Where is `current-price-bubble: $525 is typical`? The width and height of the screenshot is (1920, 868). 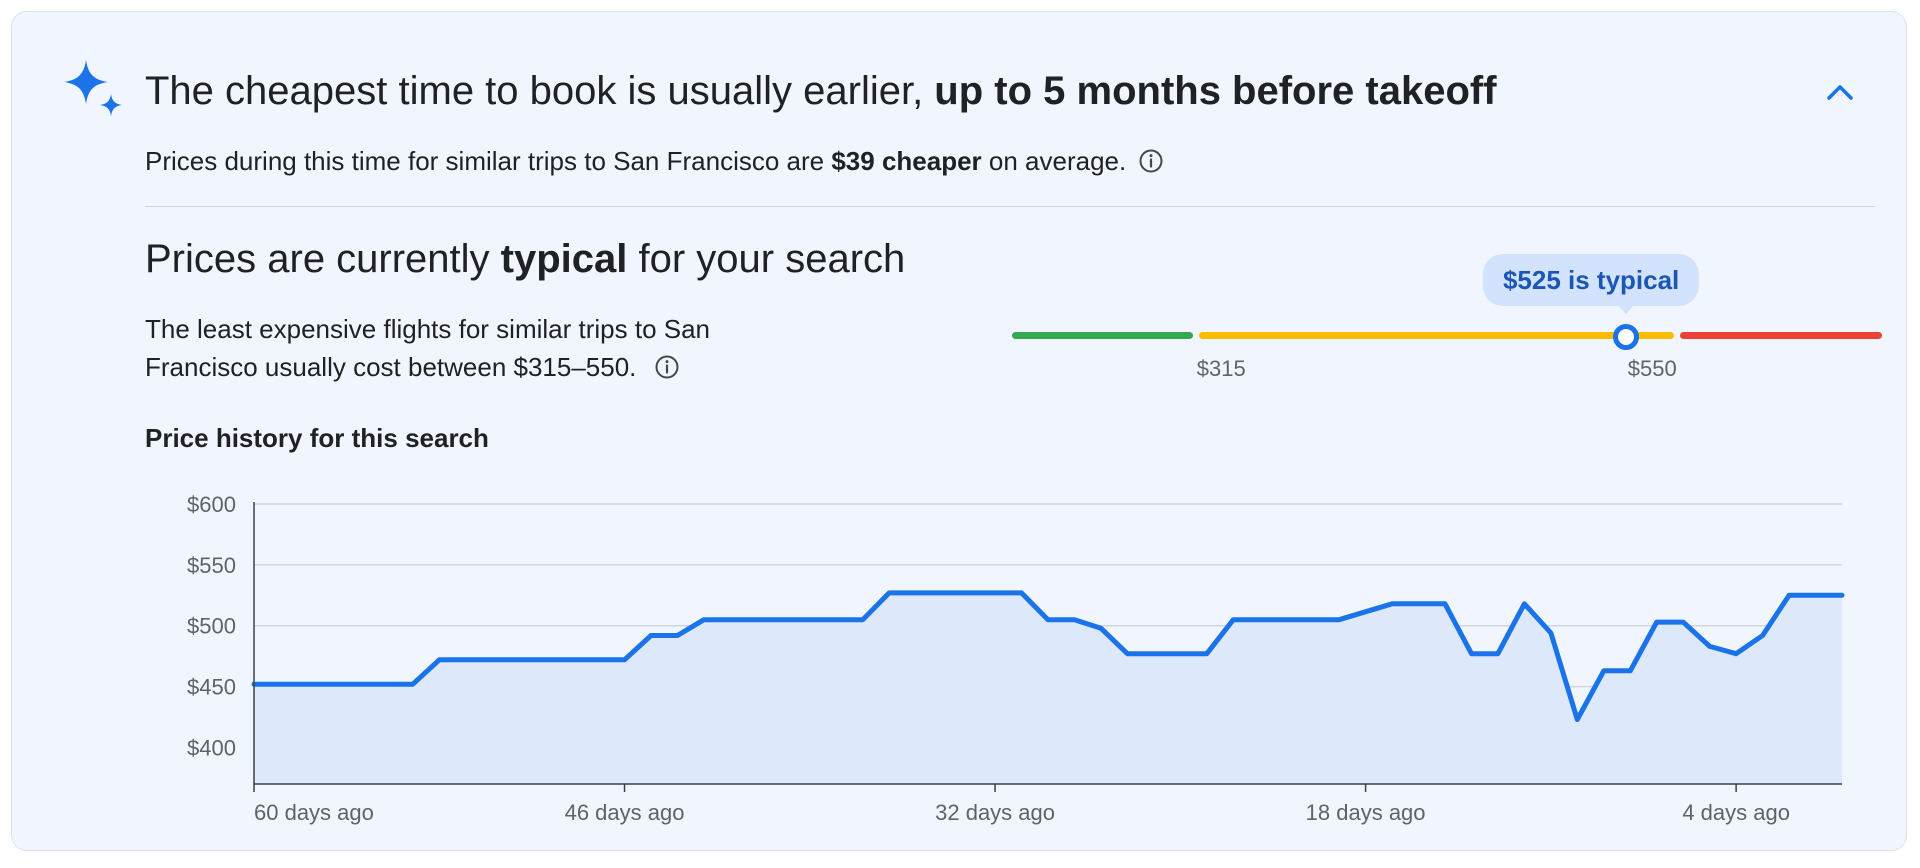 current-price-bubble: $525 is typical is located at coordinates (1591, 280).